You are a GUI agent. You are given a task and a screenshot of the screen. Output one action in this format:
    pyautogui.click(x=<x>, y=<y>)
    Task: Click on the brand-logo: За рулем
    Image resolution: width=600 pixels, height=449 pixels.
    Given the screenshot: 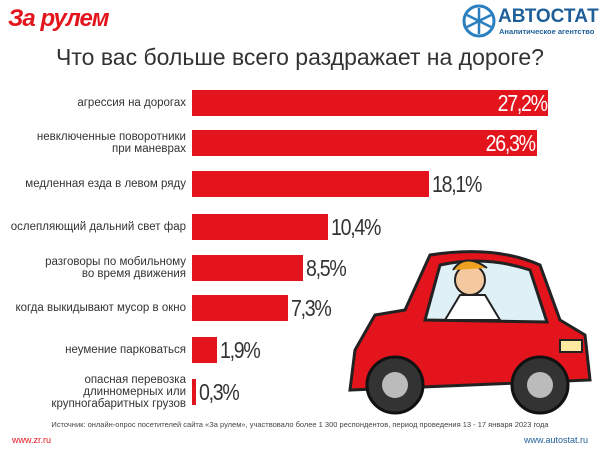 What is the action you would take?
    pyautogui.click(x=59, y=18)
    